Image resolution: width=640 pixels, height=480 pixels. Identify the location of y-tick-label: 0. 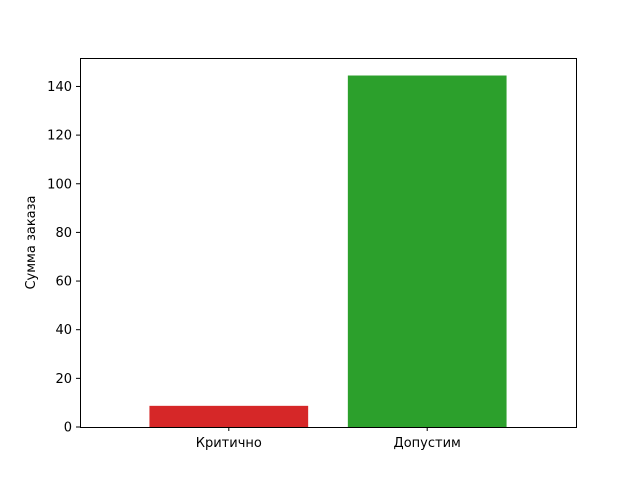
(68, 428).